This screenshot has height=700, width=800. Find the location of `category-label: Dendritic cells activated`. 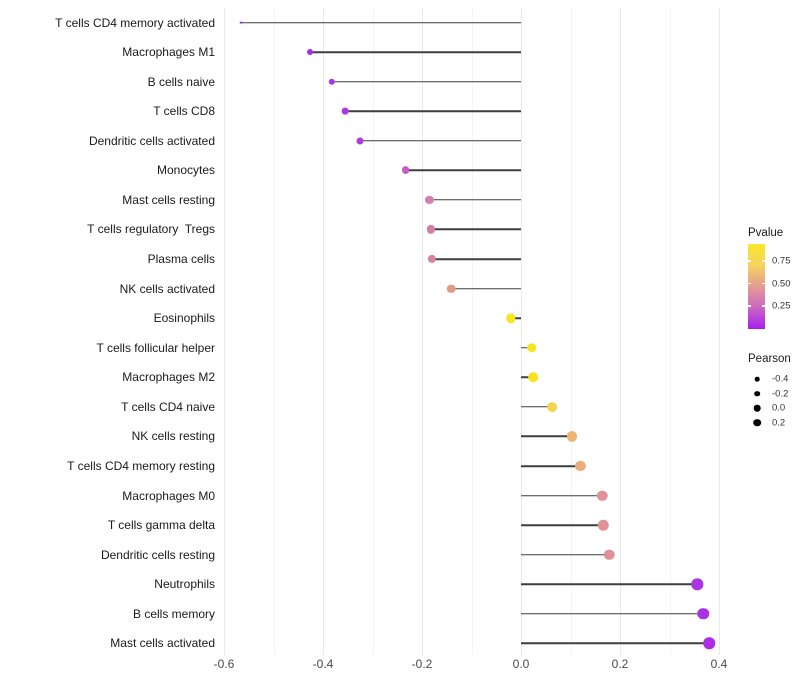

category-label: Dendritic cells activated is located at coordinates (151, 140).